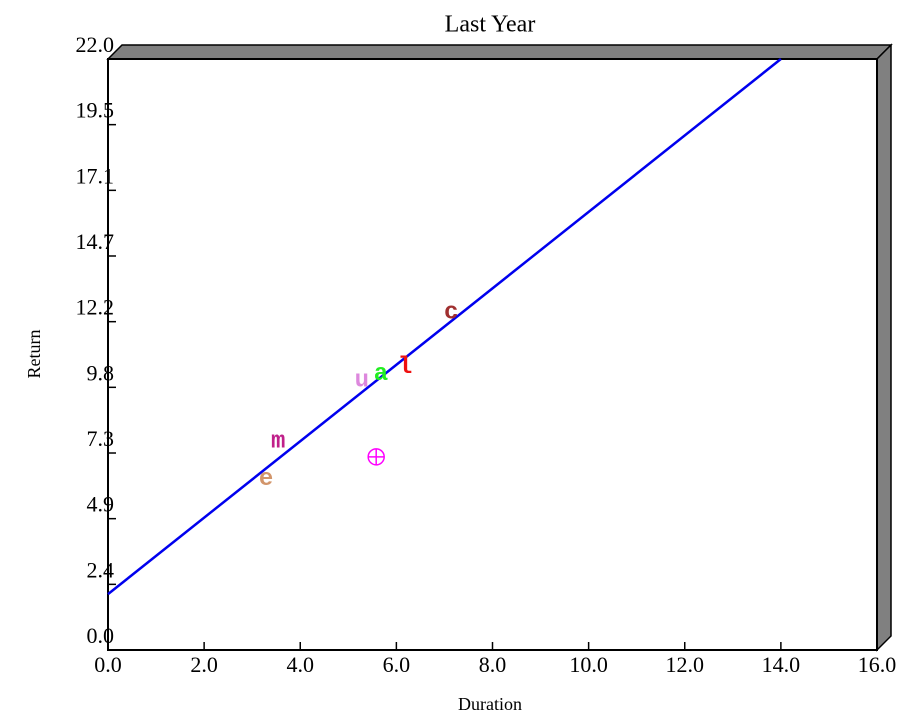 This screenshot has height=721, width=923. Describe the element at coordinates (266, 479) in the screenshot. I see `point-marker: e` at that location.